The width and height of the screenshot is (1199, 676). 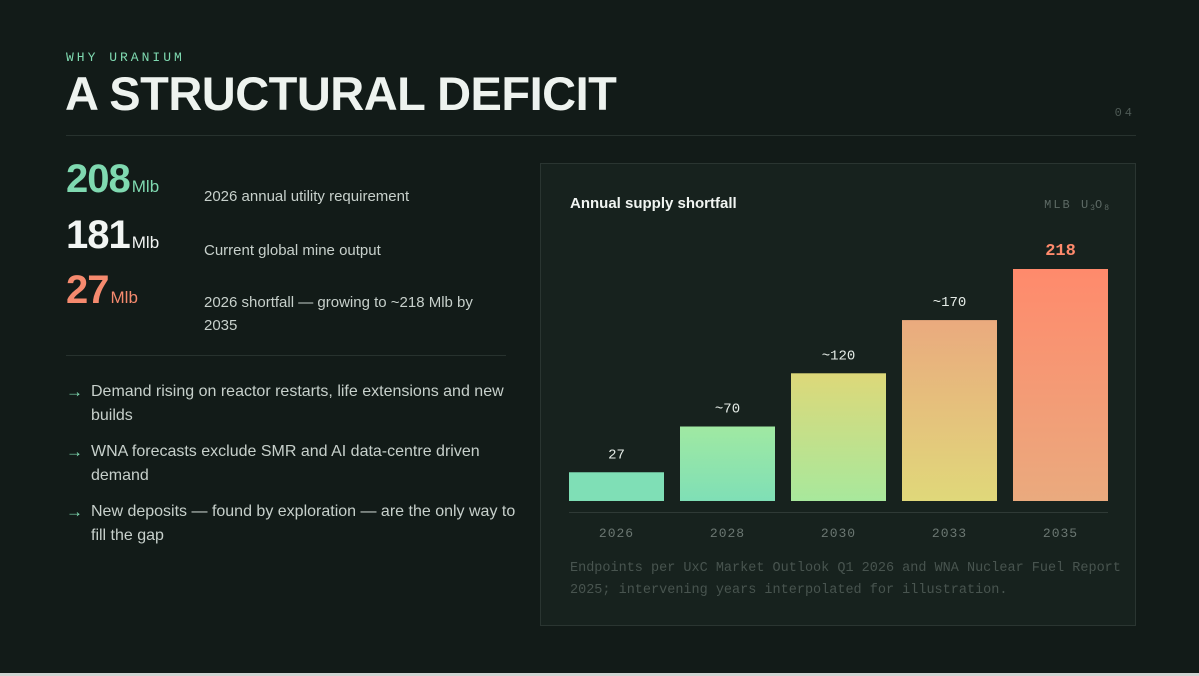 I want to click on stats-divider, so click(x=286, y=355).